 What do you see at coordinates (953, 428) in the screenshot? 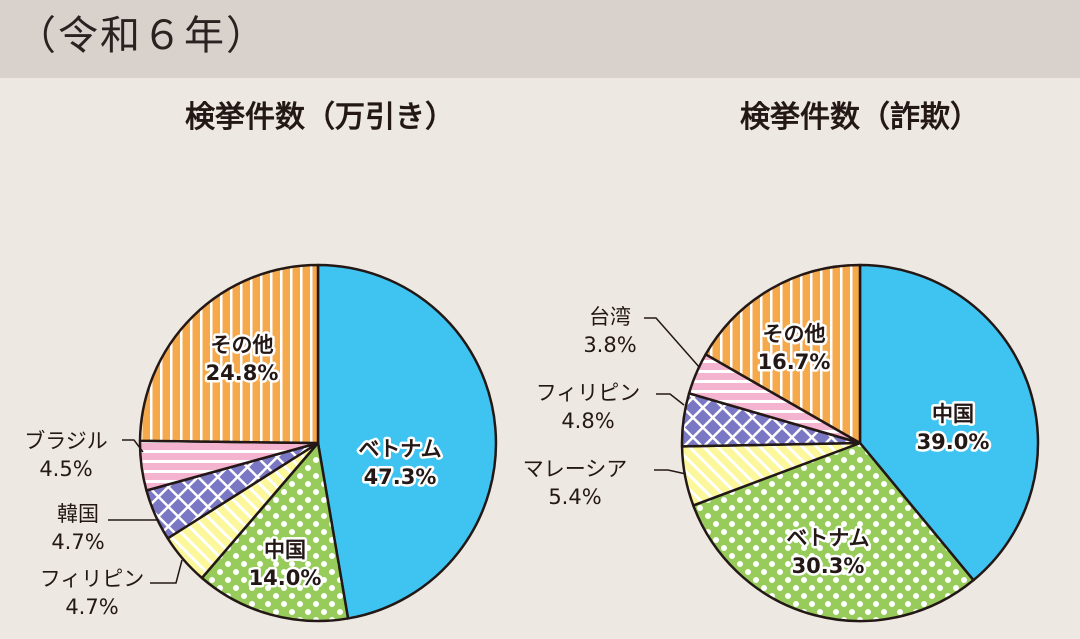
I see `slice-label-fraud-0: 中国 39.0%` at bounding box center [953, 428].